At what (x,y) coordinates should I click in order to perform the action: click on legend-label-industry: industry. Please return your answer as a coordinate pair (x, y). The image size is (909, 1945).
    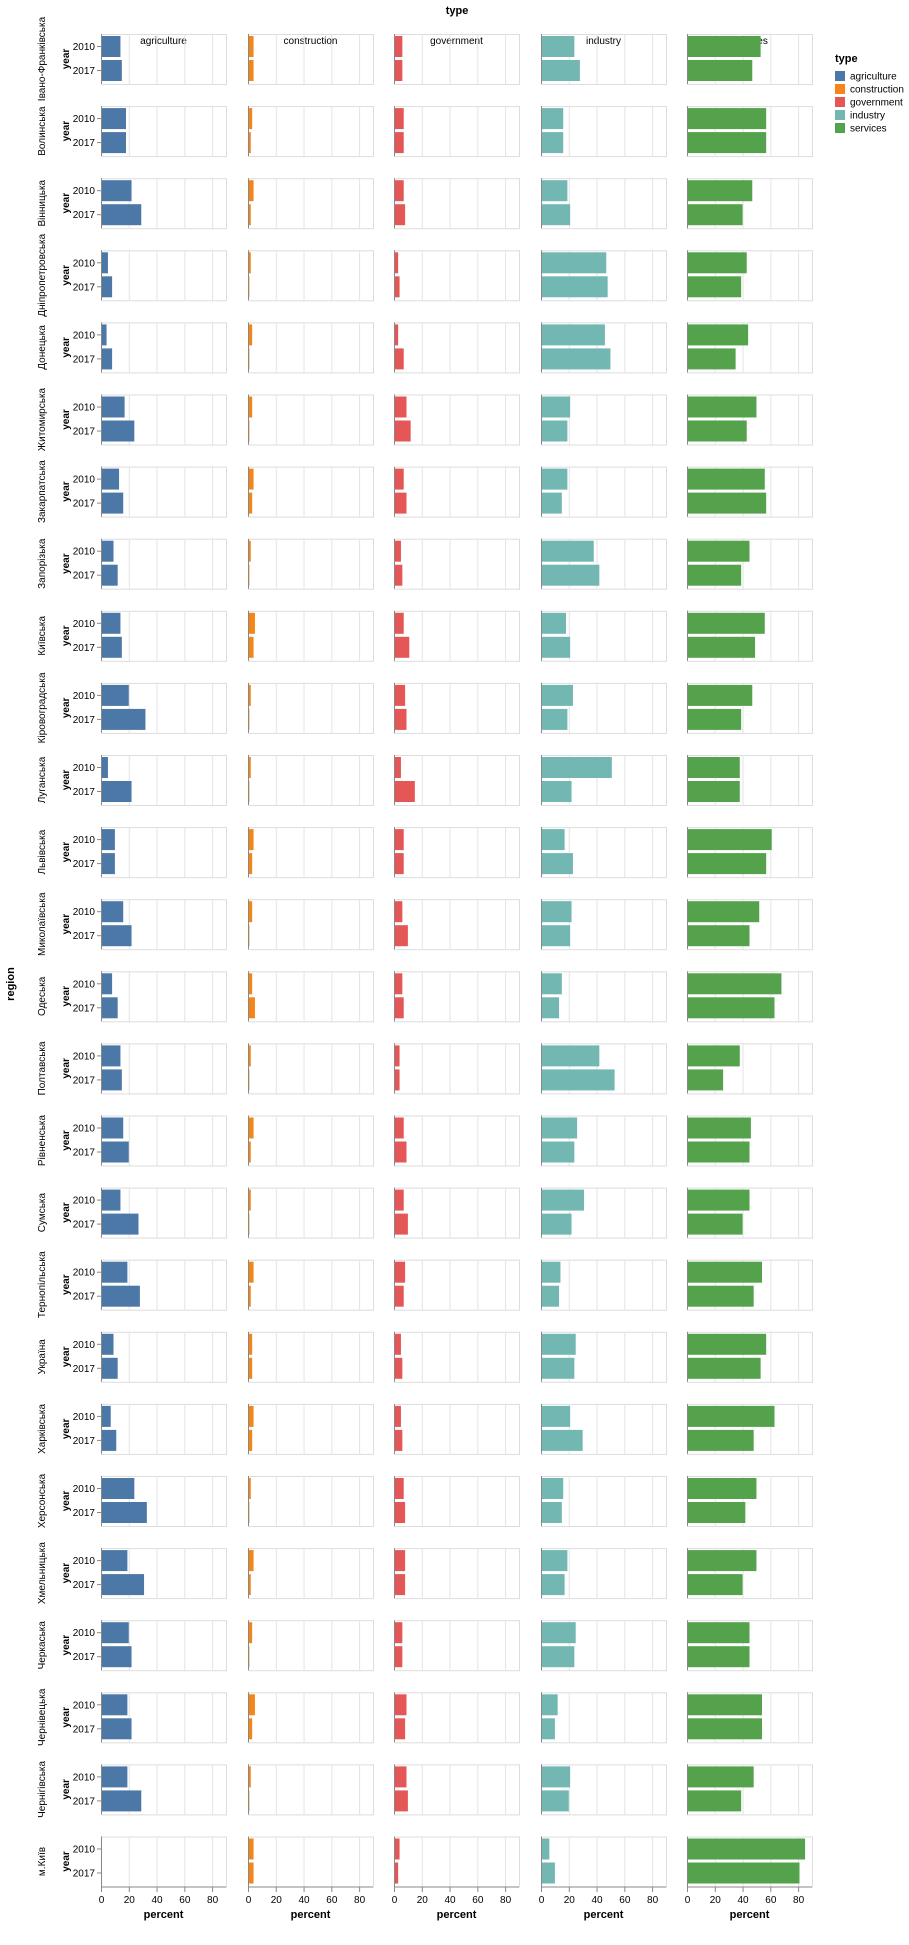
    Looking at the image, I should click on (867, 116).